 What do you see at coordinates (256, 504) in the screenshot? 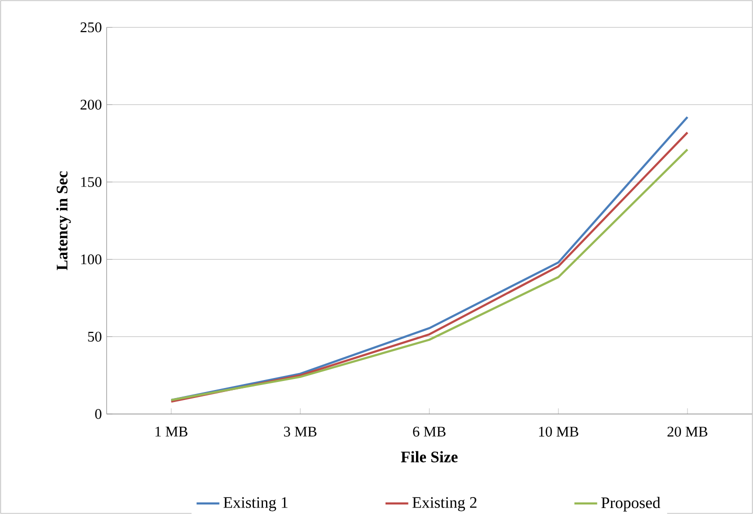
I see `legend-label: Existing 1` at bounding box center [256, 504].